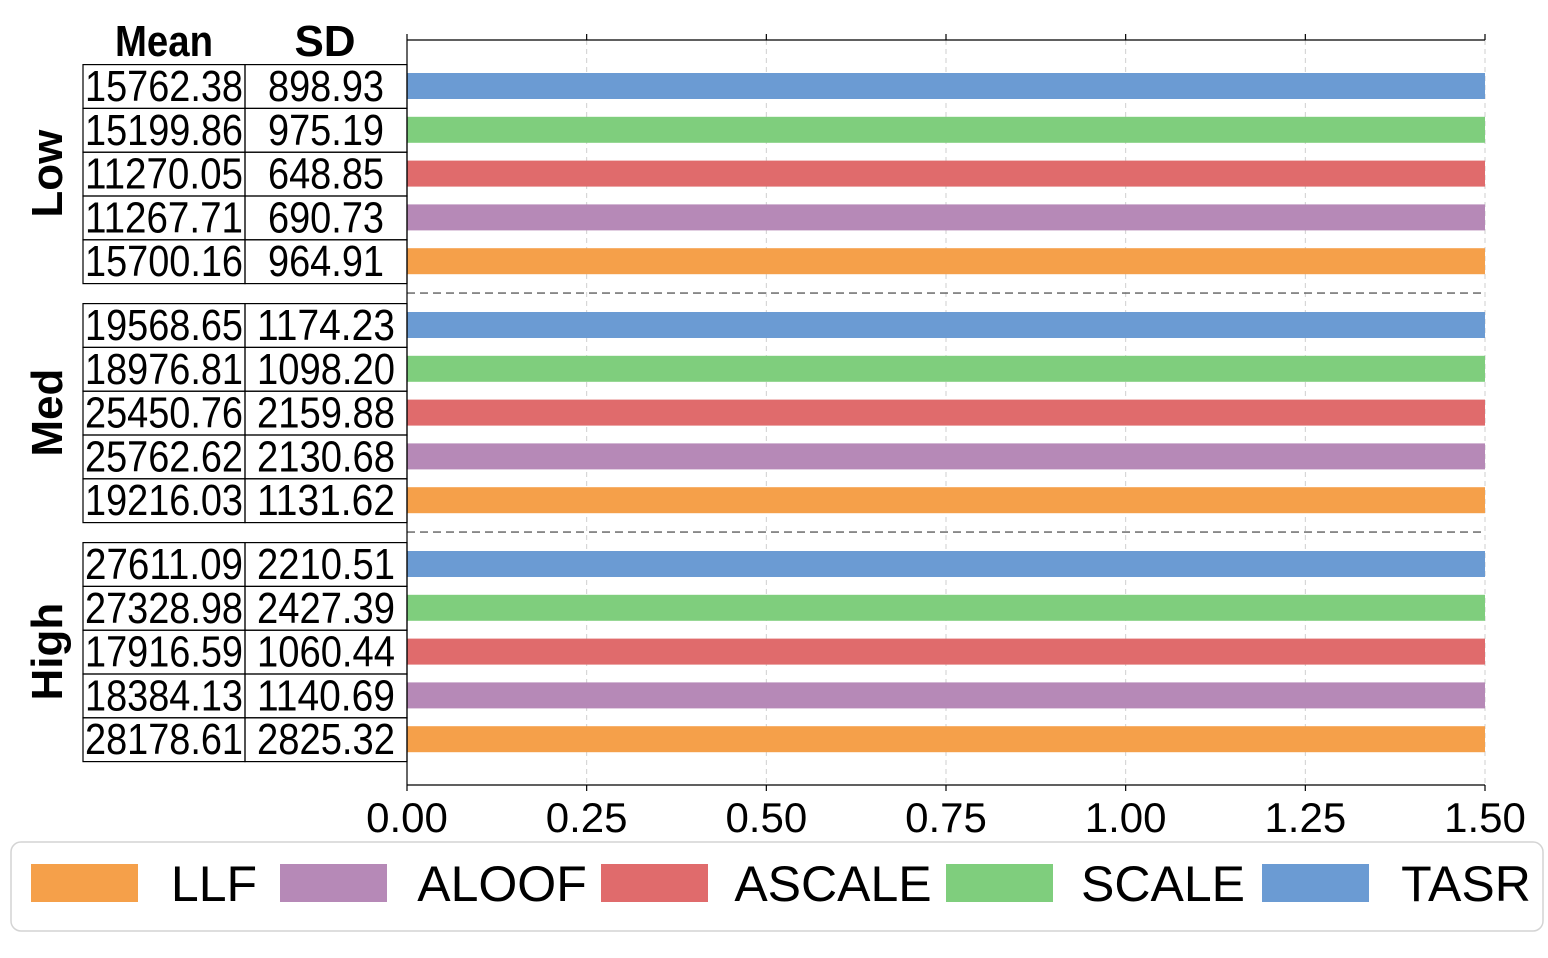 The height and width of the screenshot is (958, 1548). What do you see at coordinates (164, 174) in the screenshot?
I see `table-mean-value: 11270.05` at bounding box center [164, 174].